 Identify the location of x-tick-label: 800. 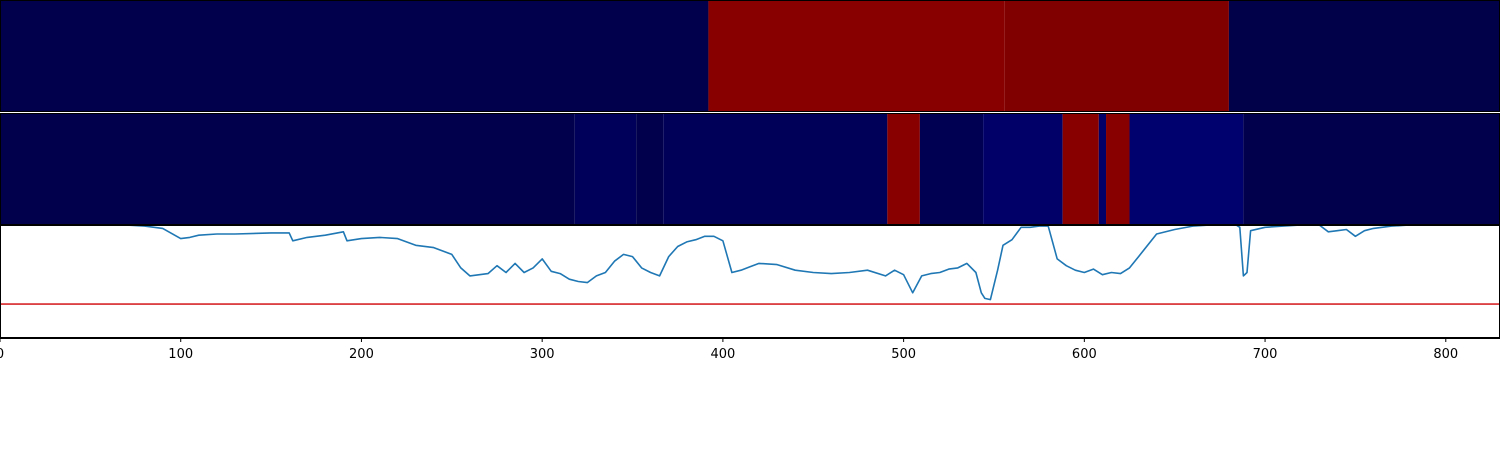
(1445, 354).